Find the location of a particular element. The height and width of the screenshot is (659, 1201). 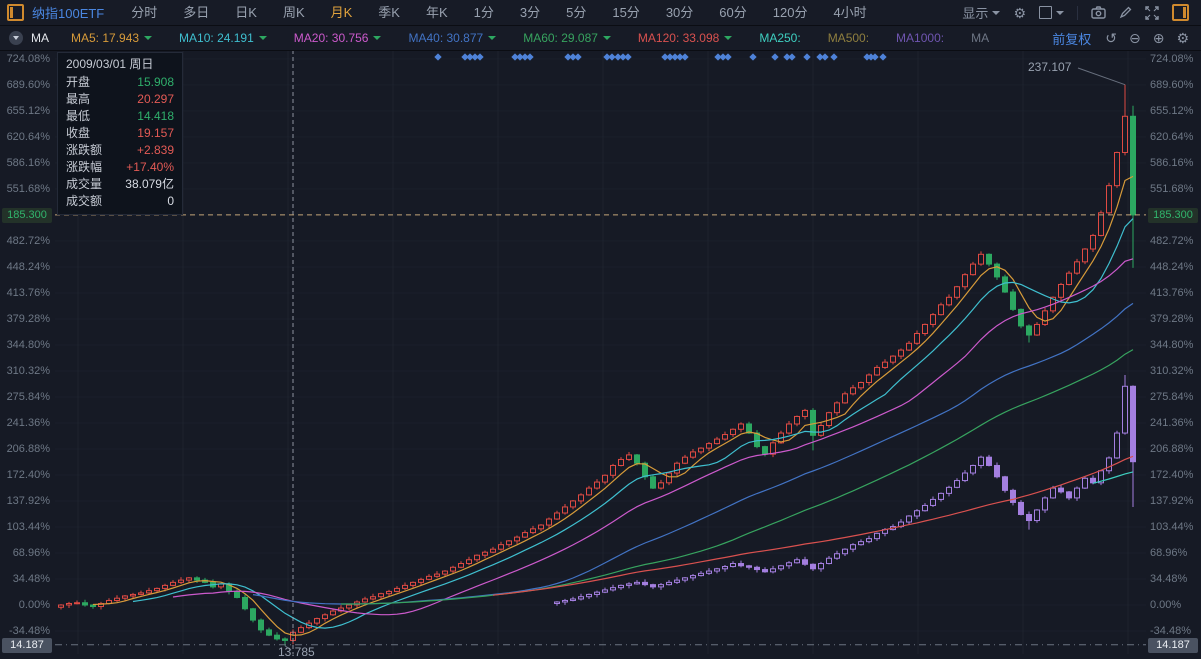

side-panel-toggle-icon is located at coordinates (1180, 12).